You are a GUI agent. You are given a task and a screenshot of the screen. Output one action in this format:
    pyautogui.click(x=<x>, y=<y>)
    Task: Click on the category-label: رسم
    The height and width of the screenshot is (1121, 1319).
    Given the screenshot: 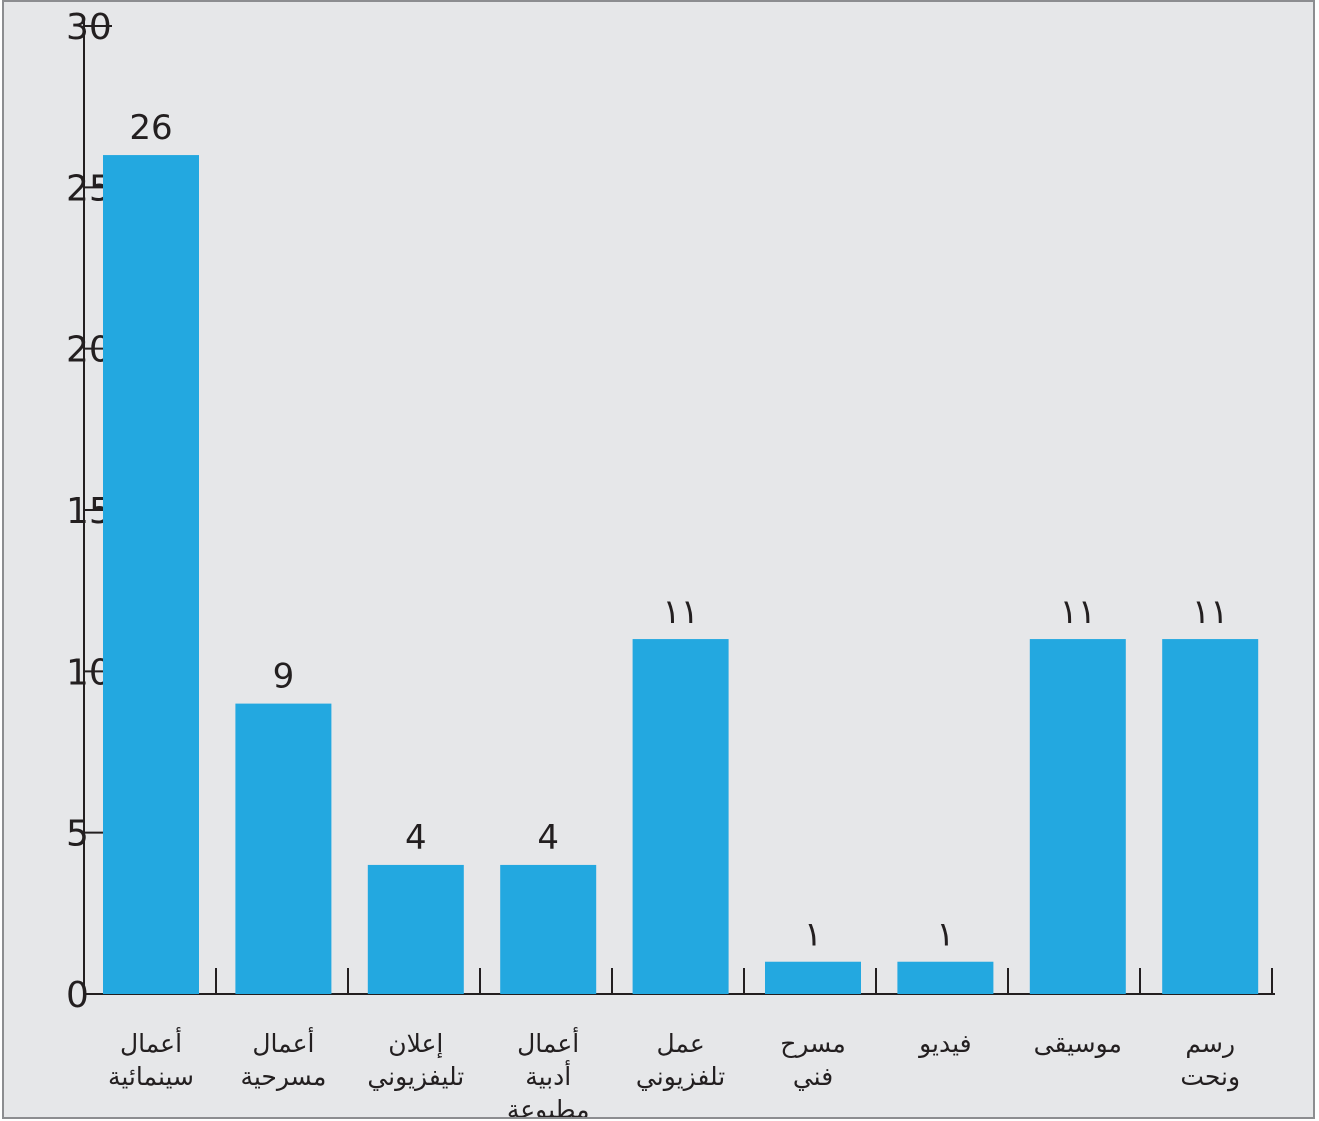 What is the action you would take?
    pyautogui.click(x=1210, y=1044)
    